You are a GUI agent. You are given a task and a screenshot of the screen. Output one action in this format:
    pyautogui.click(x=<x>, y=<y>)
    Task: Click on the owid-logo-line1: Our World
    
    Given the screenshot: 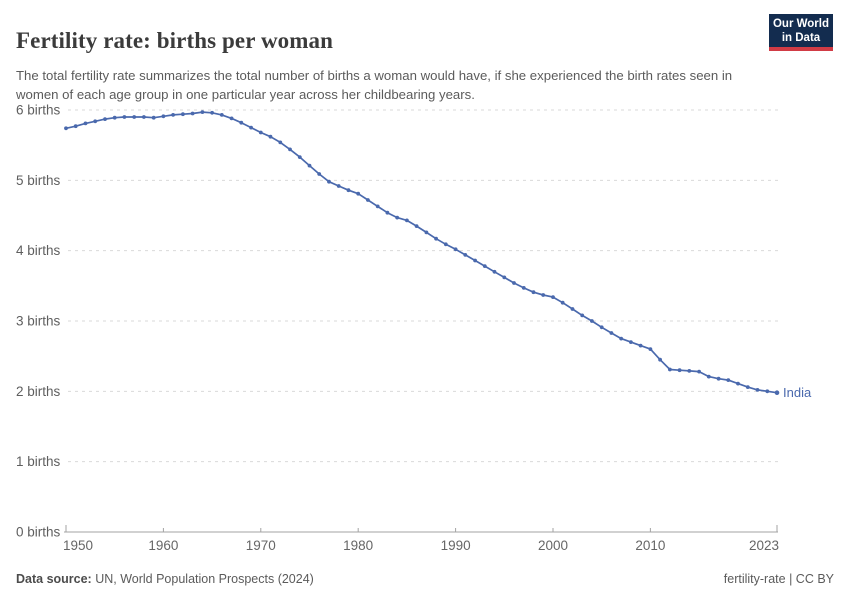 What is the action you would take?
    pyautogui.click(x=800, y=23)
    